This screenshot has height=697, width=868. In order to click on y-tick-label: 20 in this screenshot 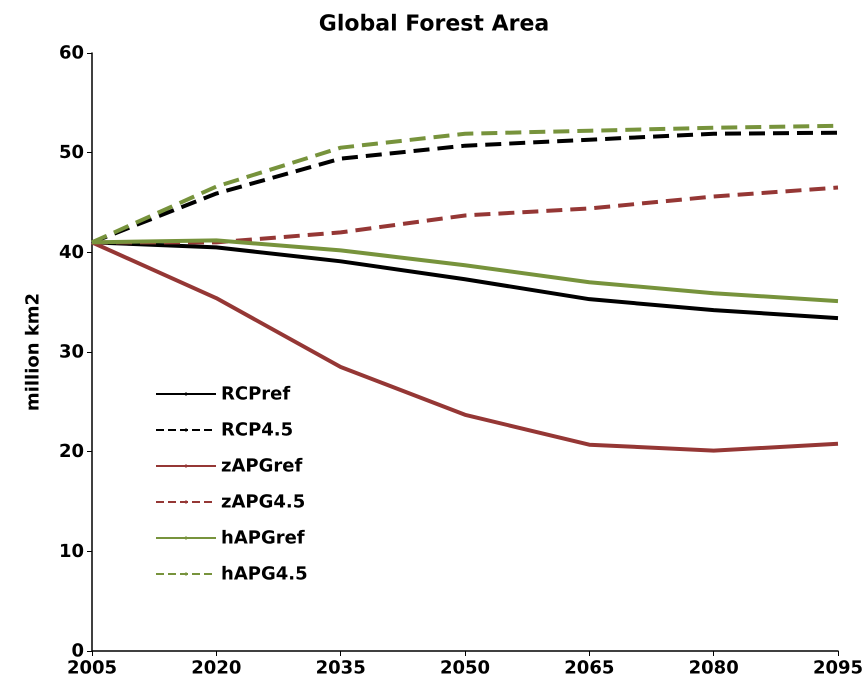, I will do `click(71, 451)`.